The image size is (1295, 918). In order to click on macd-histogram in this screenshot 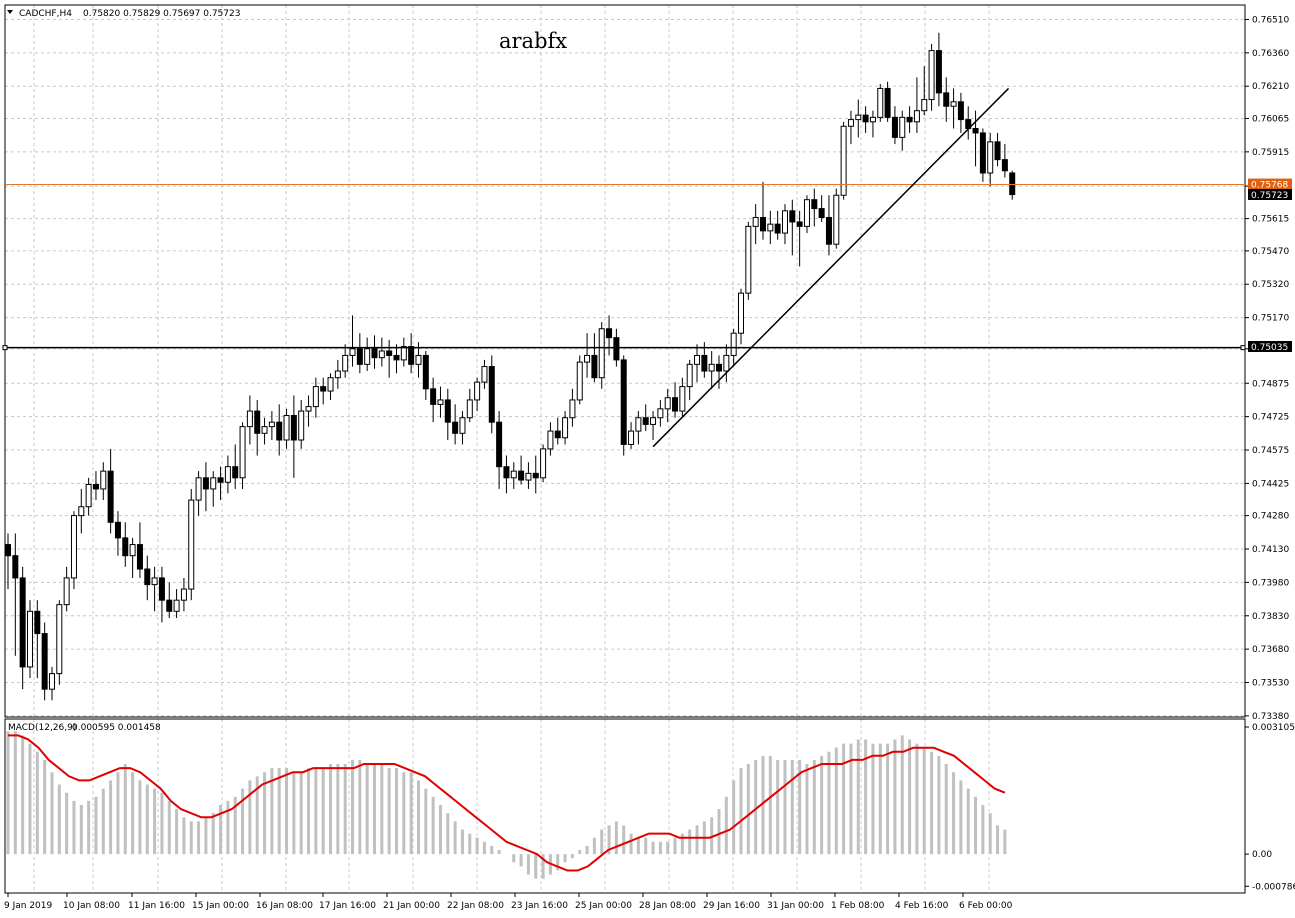, I will do `click(506, 805)`.